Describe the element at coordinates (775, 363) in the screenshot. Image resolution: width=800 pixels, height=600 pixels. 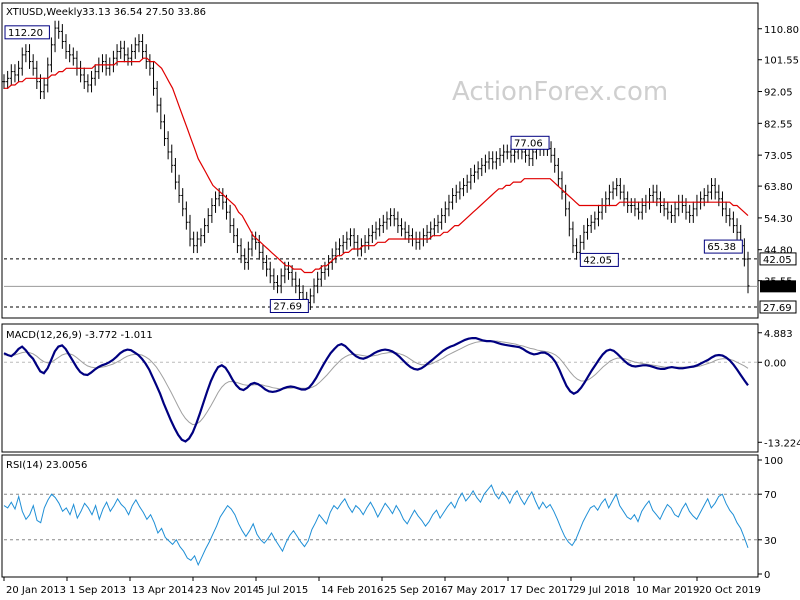
I see `macd-axis-label: 0.00` at that location.